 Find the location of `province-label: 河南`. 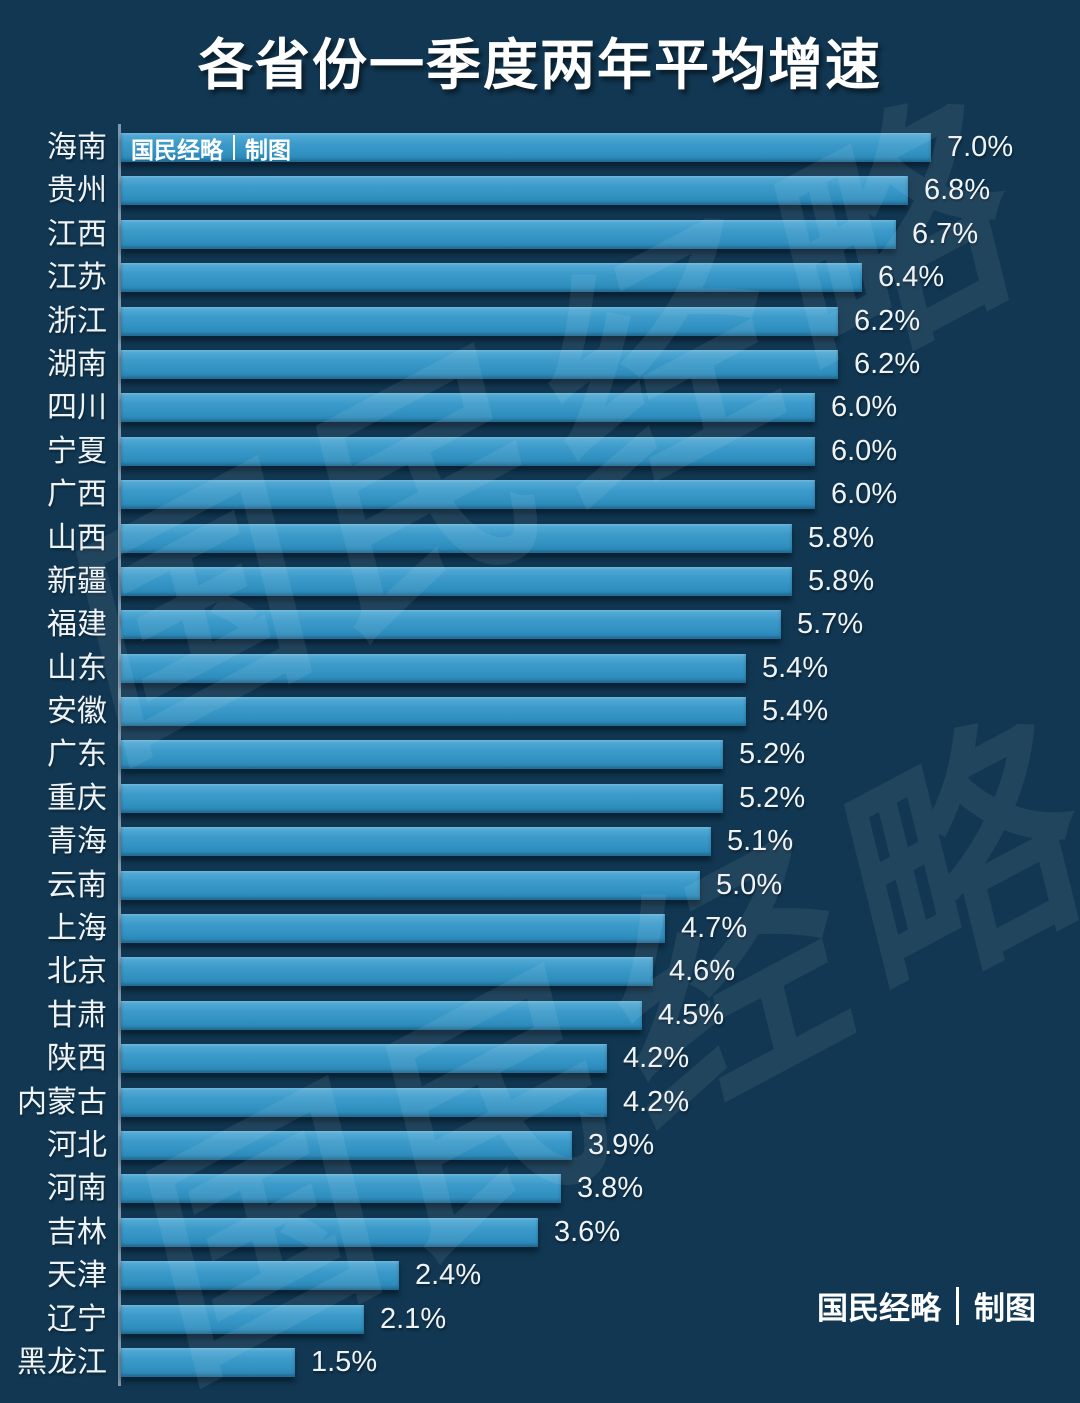

province-label: 河南 is located at coordinates (77, 1189).